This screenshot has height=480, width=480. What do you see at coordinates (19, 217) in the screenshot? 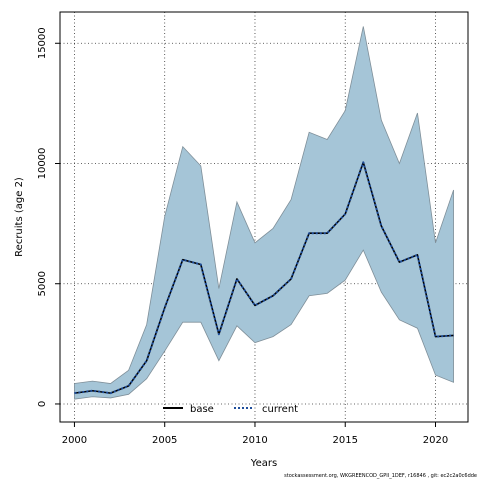
I see `y-axis-title: Recruits (age 2)` at bounding box center [19, 217].